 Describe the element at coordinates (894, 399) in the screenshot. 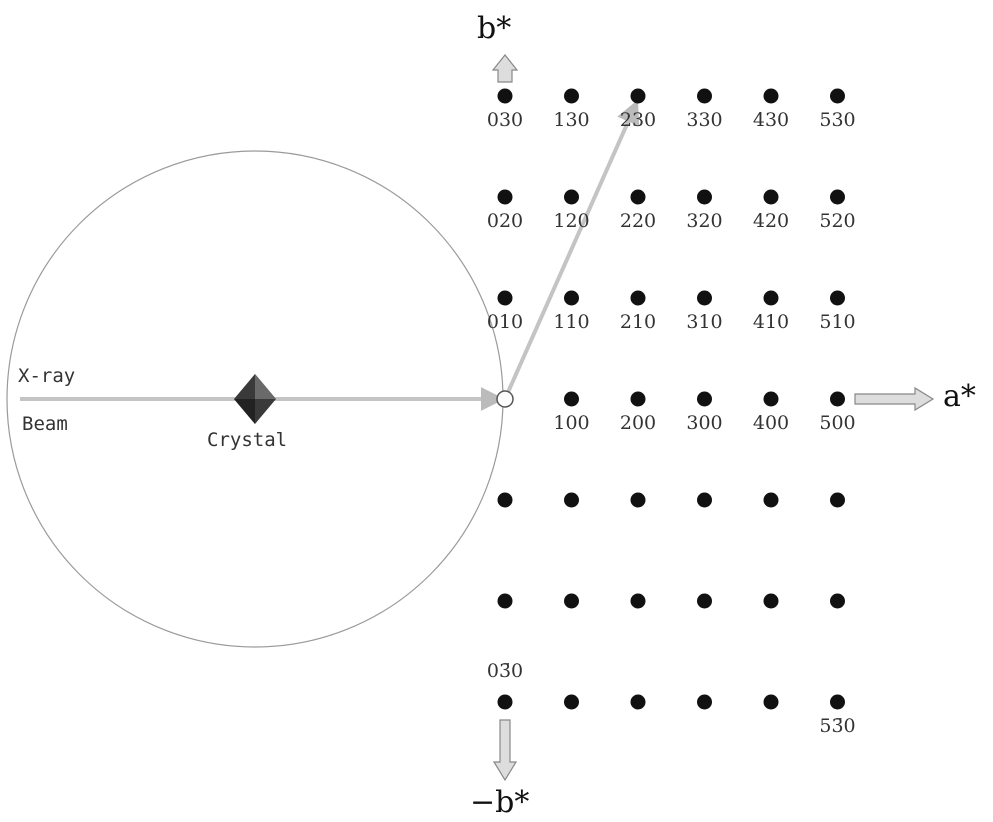

I see `a-star-arrow-icon` at that location.